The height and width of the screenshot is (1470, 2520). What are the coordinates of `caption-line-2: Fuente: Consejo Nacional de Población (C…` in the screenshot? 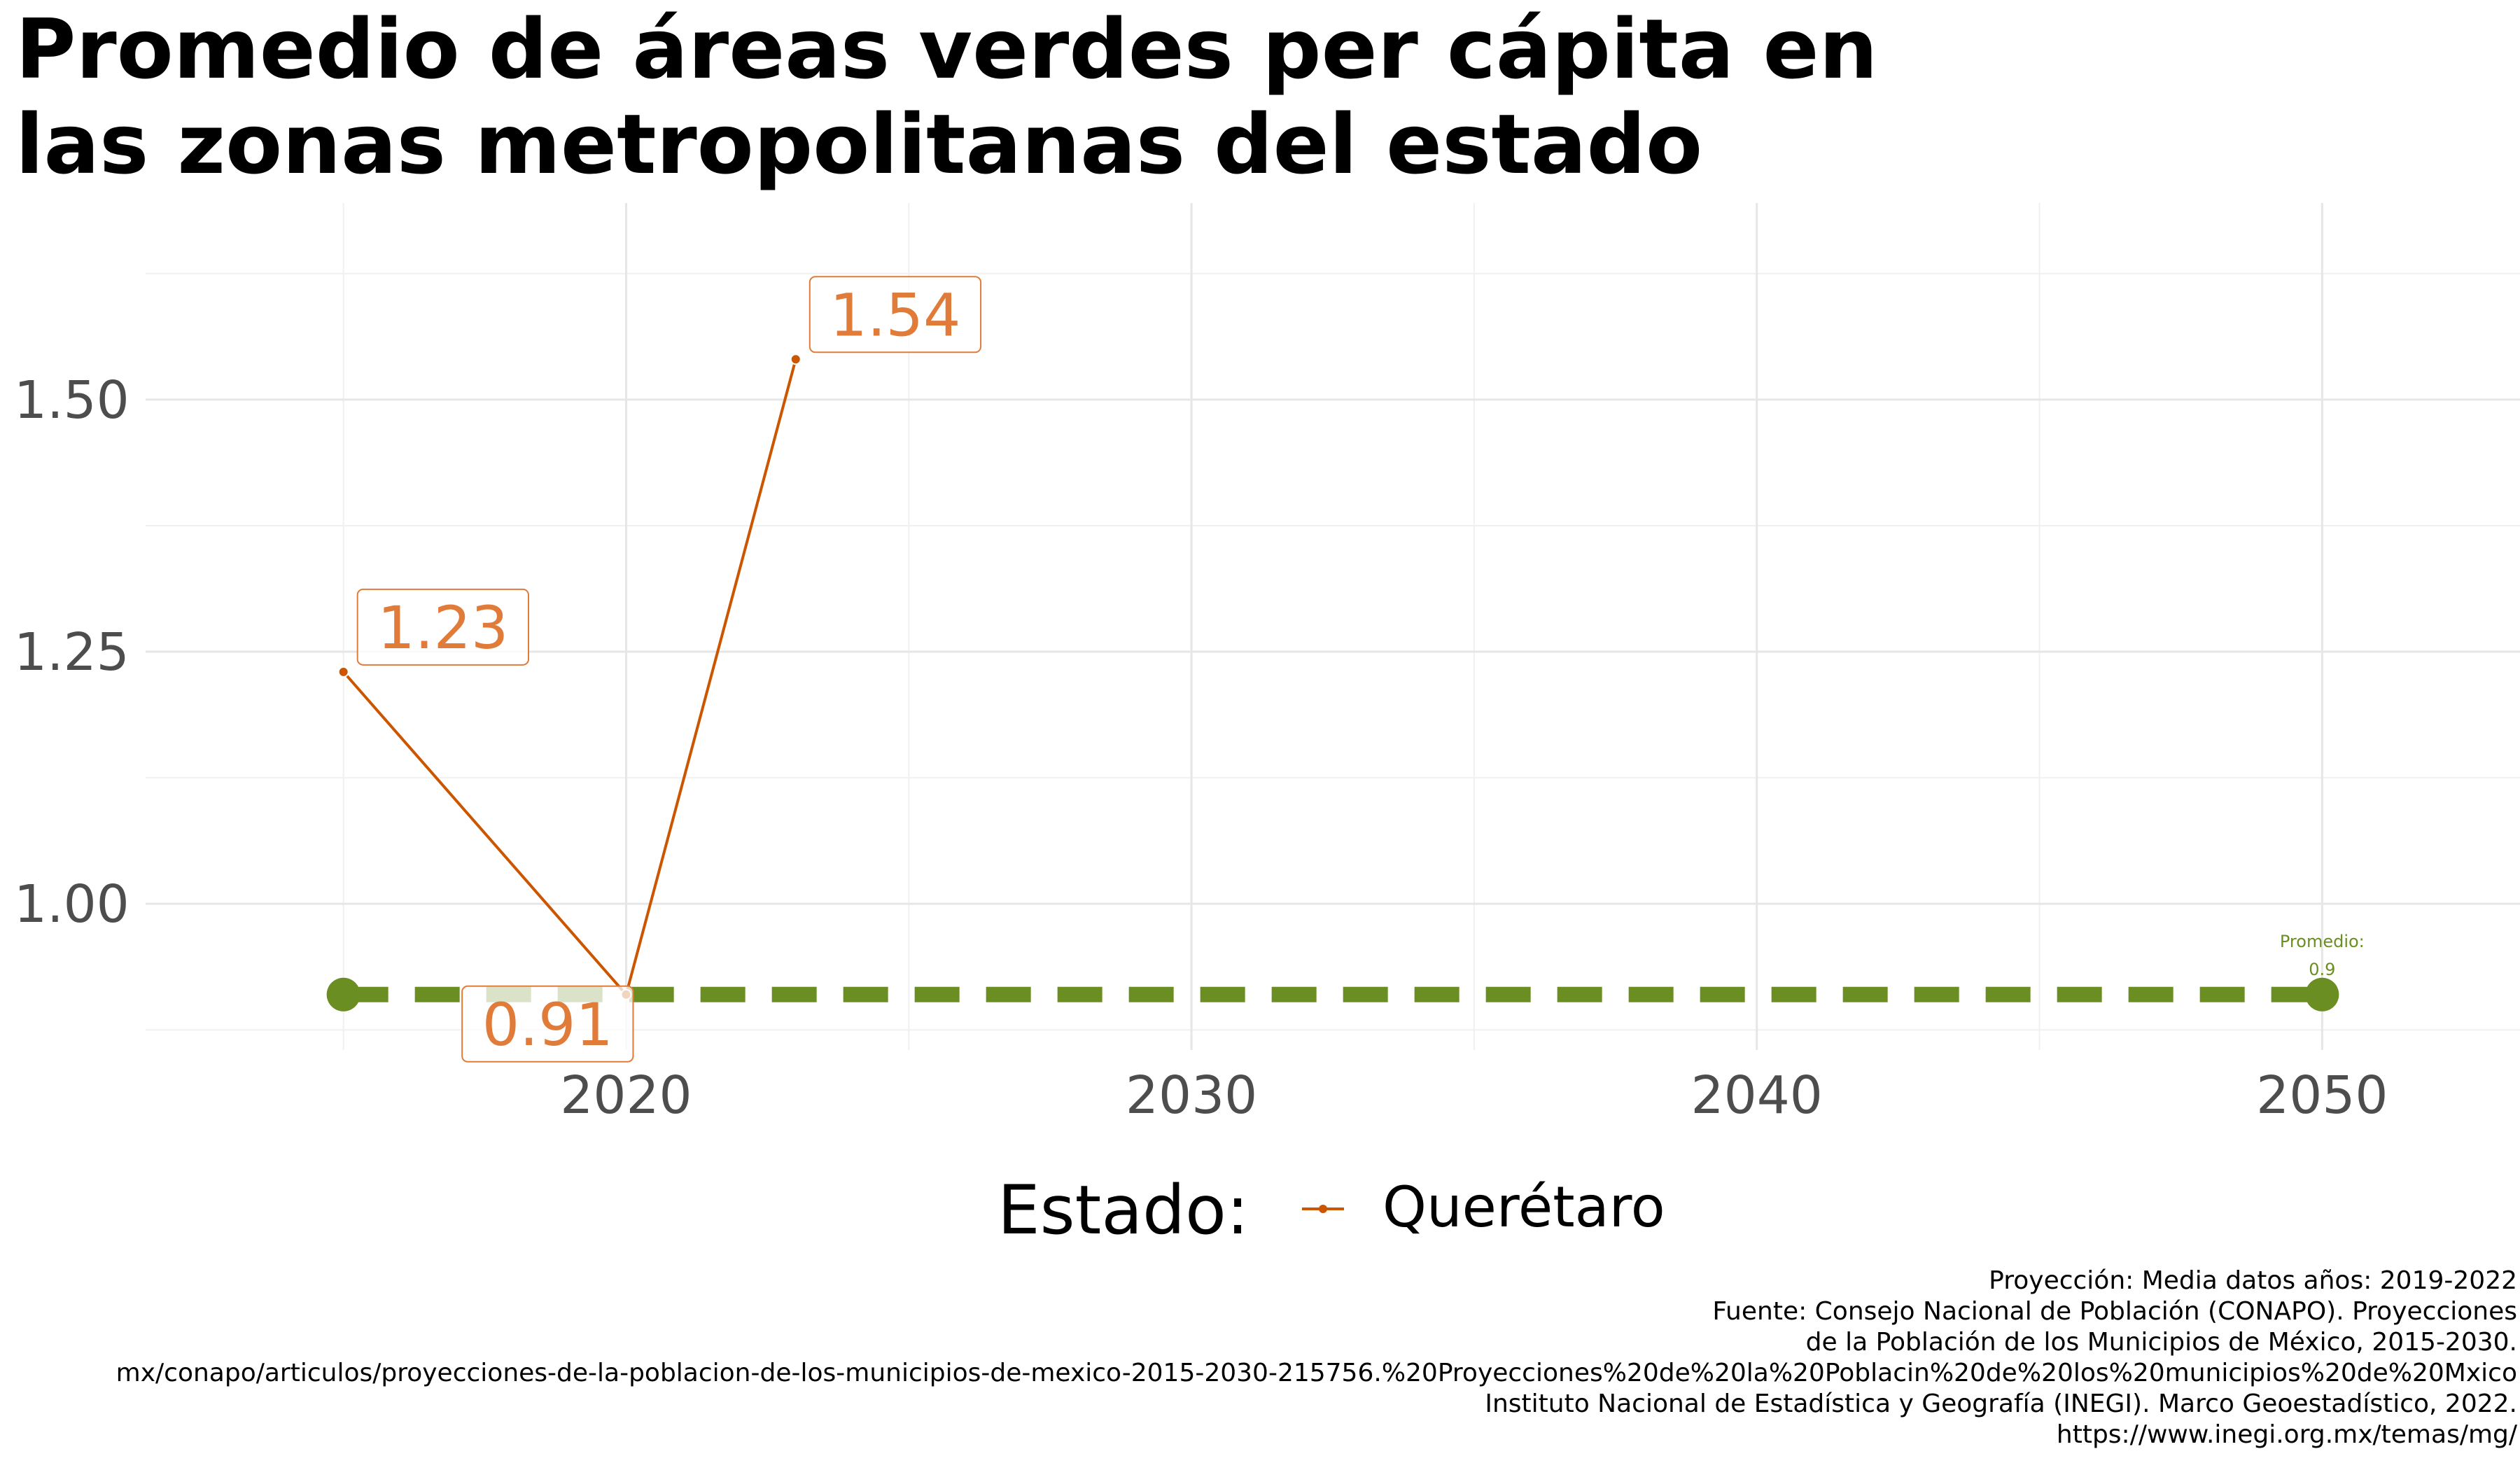 It's located at (2114, 1311).